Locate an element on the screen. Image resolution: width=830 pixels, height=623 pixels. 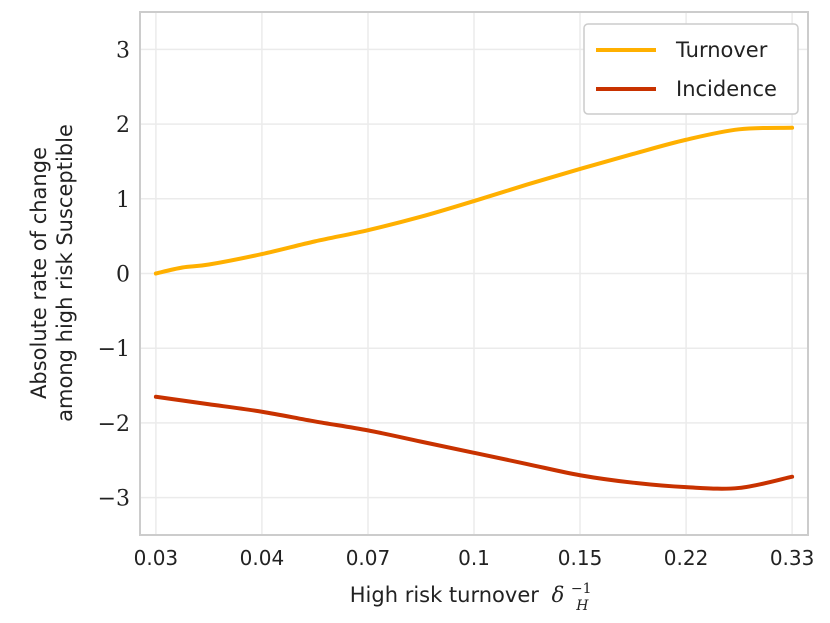
y-axis-title-line2: among high risk Susceptible is located at coordinates (65, 273).